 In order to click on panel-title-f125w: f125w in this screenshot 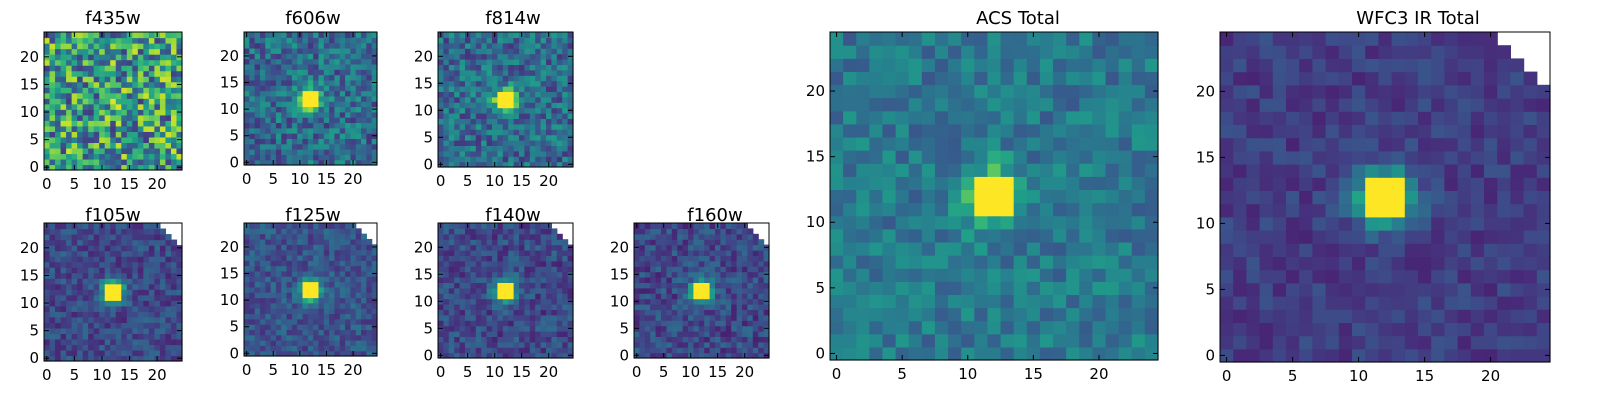, I will do `click(312, 215)`.